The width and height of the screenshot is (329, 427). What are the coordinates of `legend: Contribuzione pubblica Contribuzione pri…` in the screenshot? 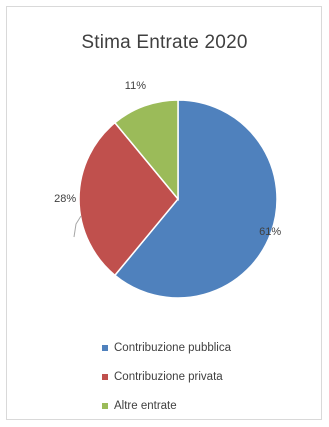 It's located at (166, 383).